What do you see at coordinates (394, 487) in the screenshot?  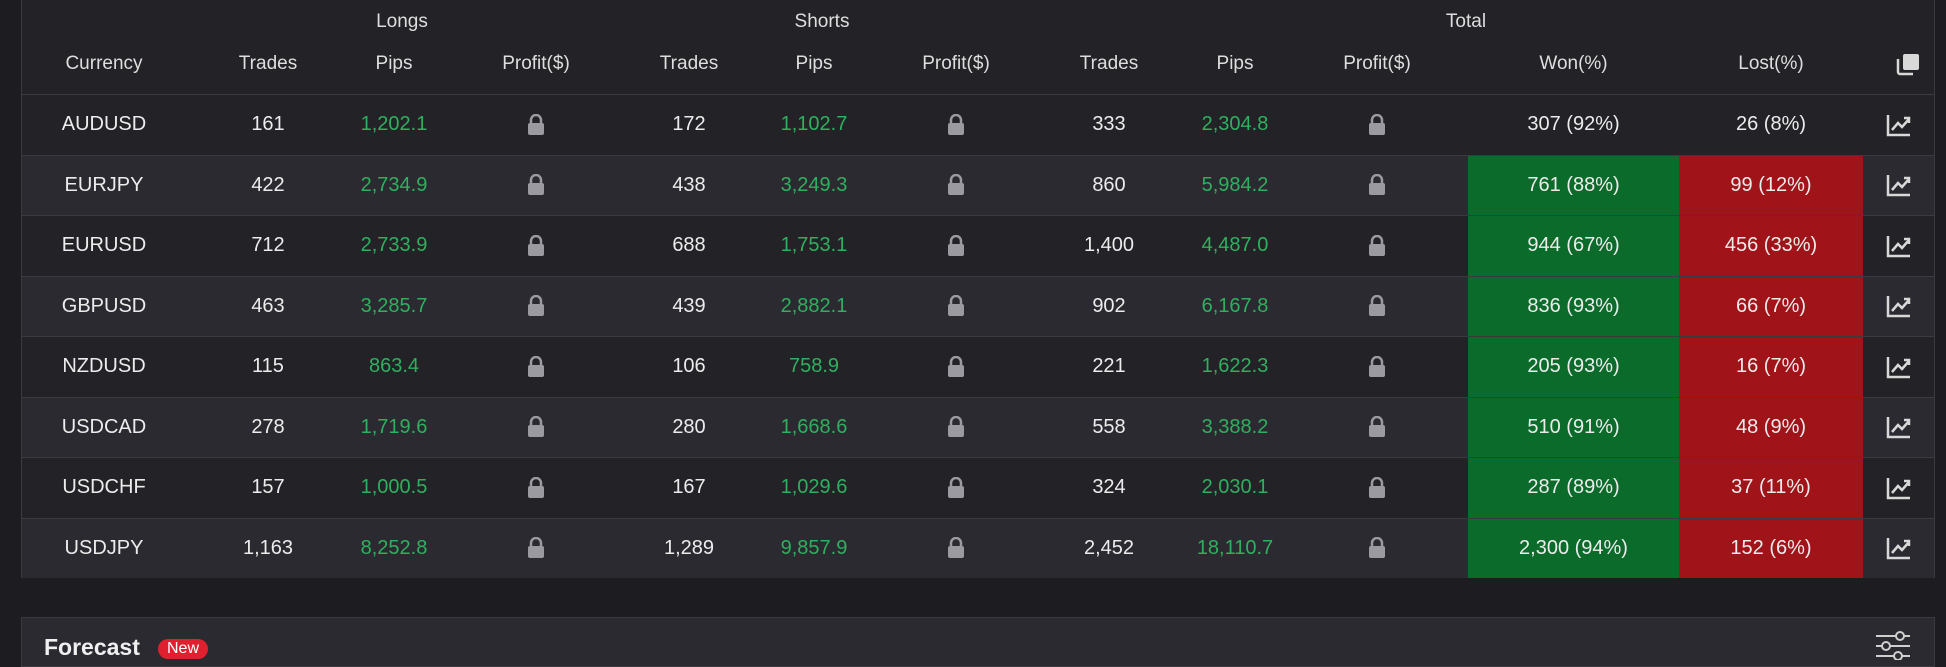 I see `longs-pips-cell: 1,000.5` at bounding box center [394, 487].